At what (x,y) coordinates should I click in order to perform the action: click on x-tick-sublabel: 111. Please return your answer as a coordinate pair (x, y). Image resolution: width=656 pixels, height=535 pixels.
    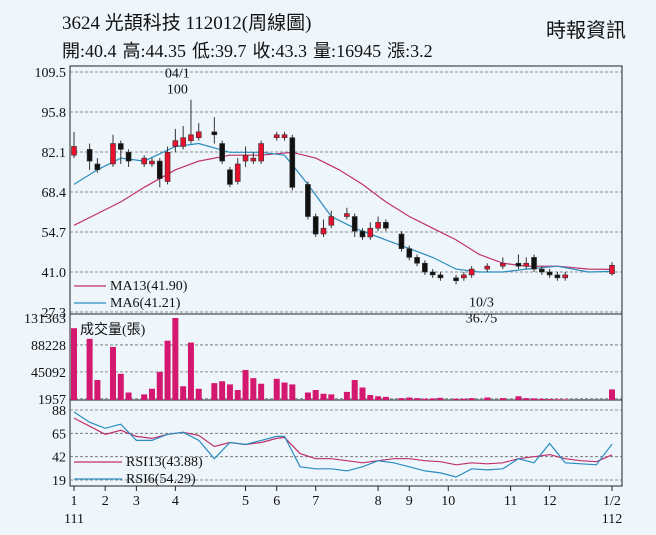
    Looking at the image, I should click on (74, 519).